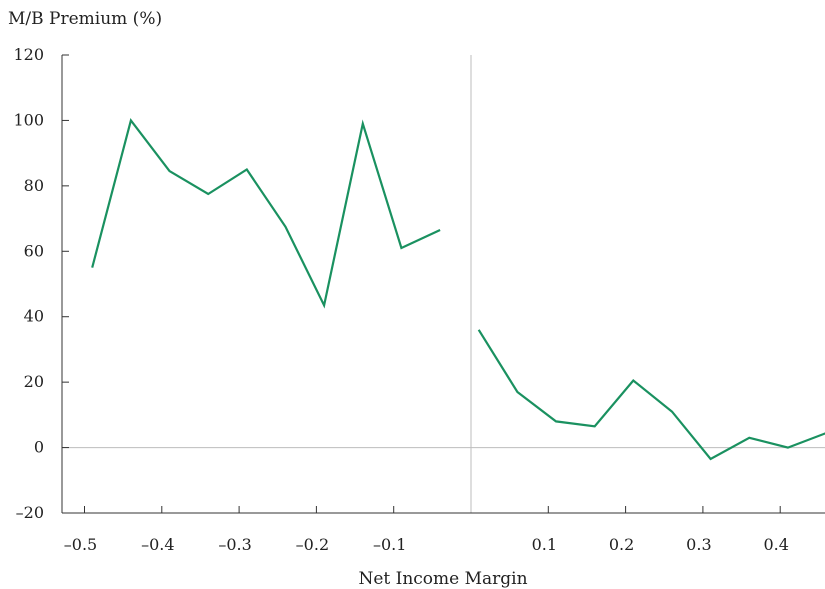  What do you see at coordinates (34, 316) in the screenshot?
I see `y-tick-label: 40` at bounding box center [34, 316].